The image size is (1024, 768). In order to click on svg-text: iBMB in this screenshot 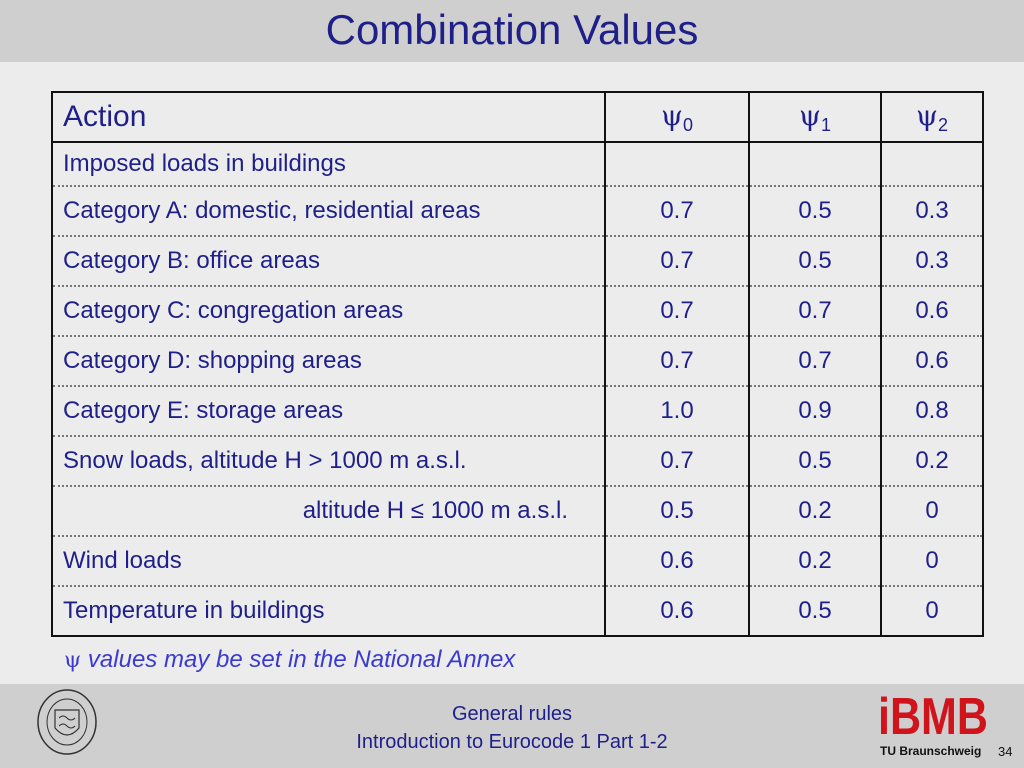, I will do `click(933, 714)`.